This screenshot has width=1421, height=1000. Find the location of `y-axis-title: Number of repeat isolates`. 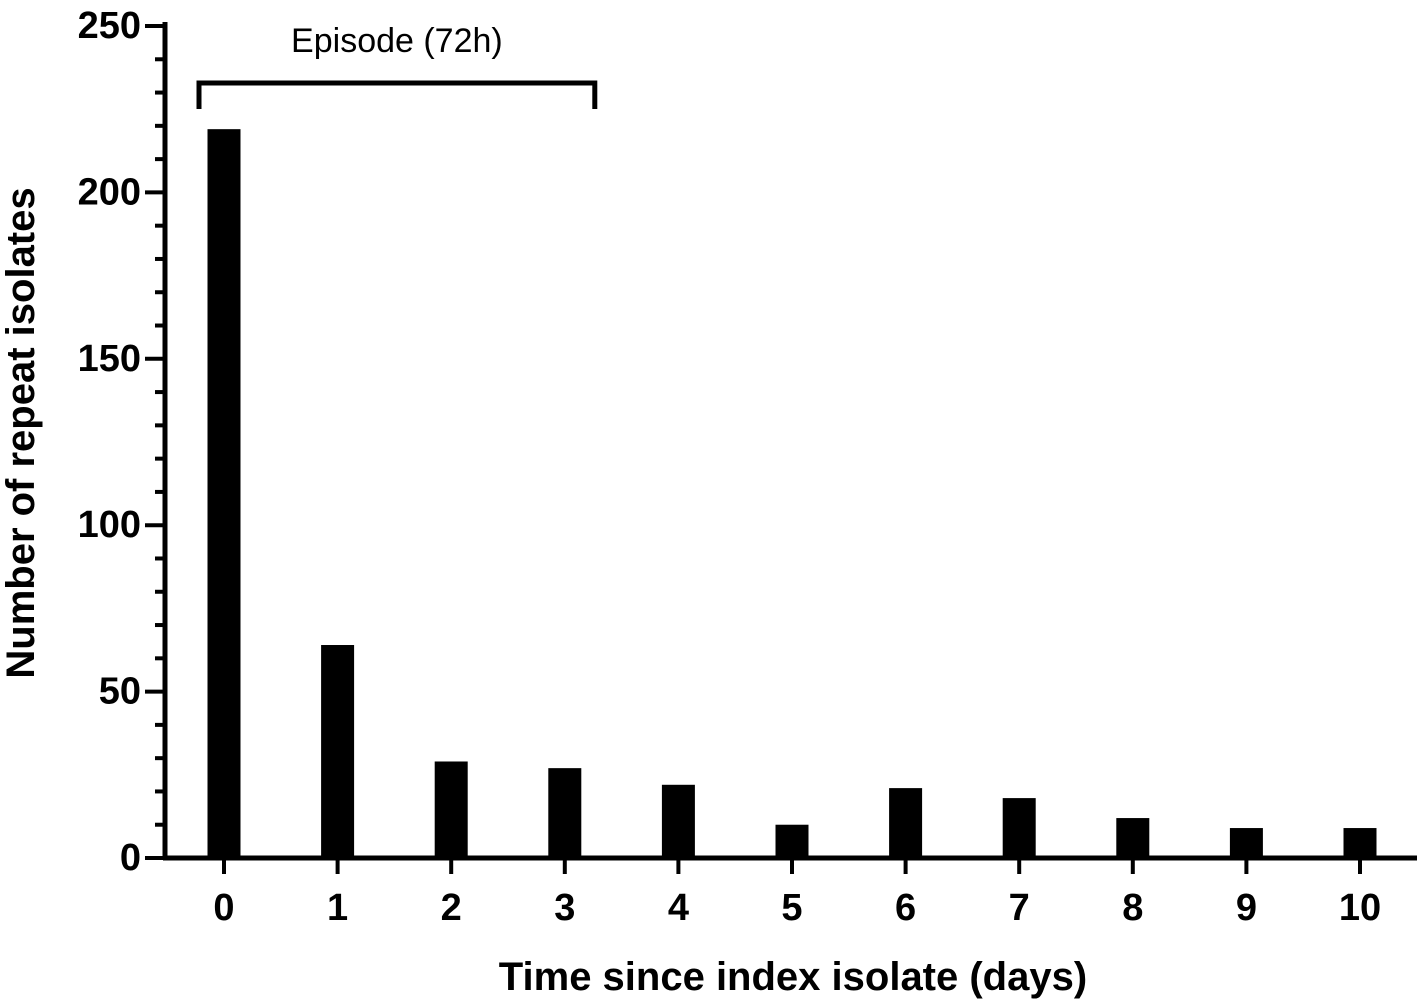

y-axis-title: Number of repeat isolates is located at coordinates (21, 432).